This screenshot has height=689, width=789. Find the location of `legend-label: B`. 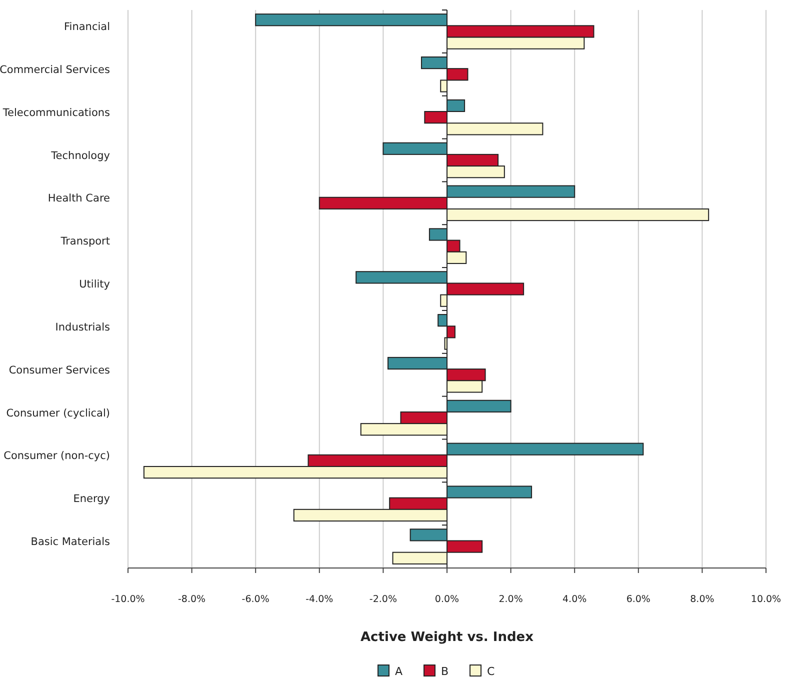

legend-label: B is located at coordinates (445, 671).